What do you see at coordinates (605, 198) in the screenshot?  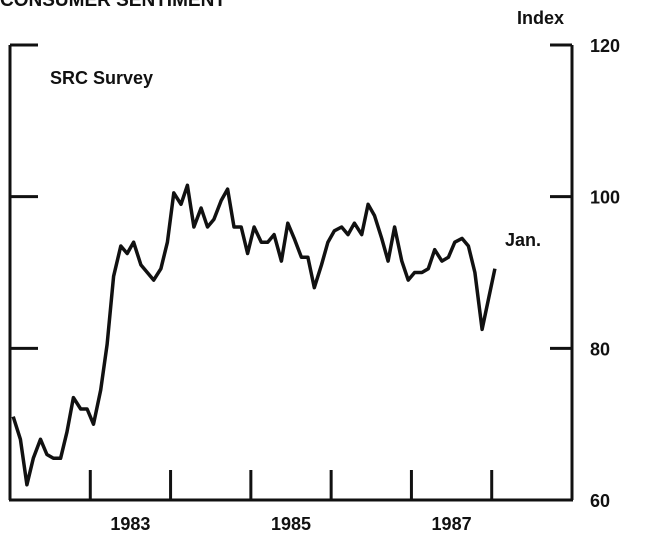 I see `y-tick-label: 100` at bounding box center [605, 198].